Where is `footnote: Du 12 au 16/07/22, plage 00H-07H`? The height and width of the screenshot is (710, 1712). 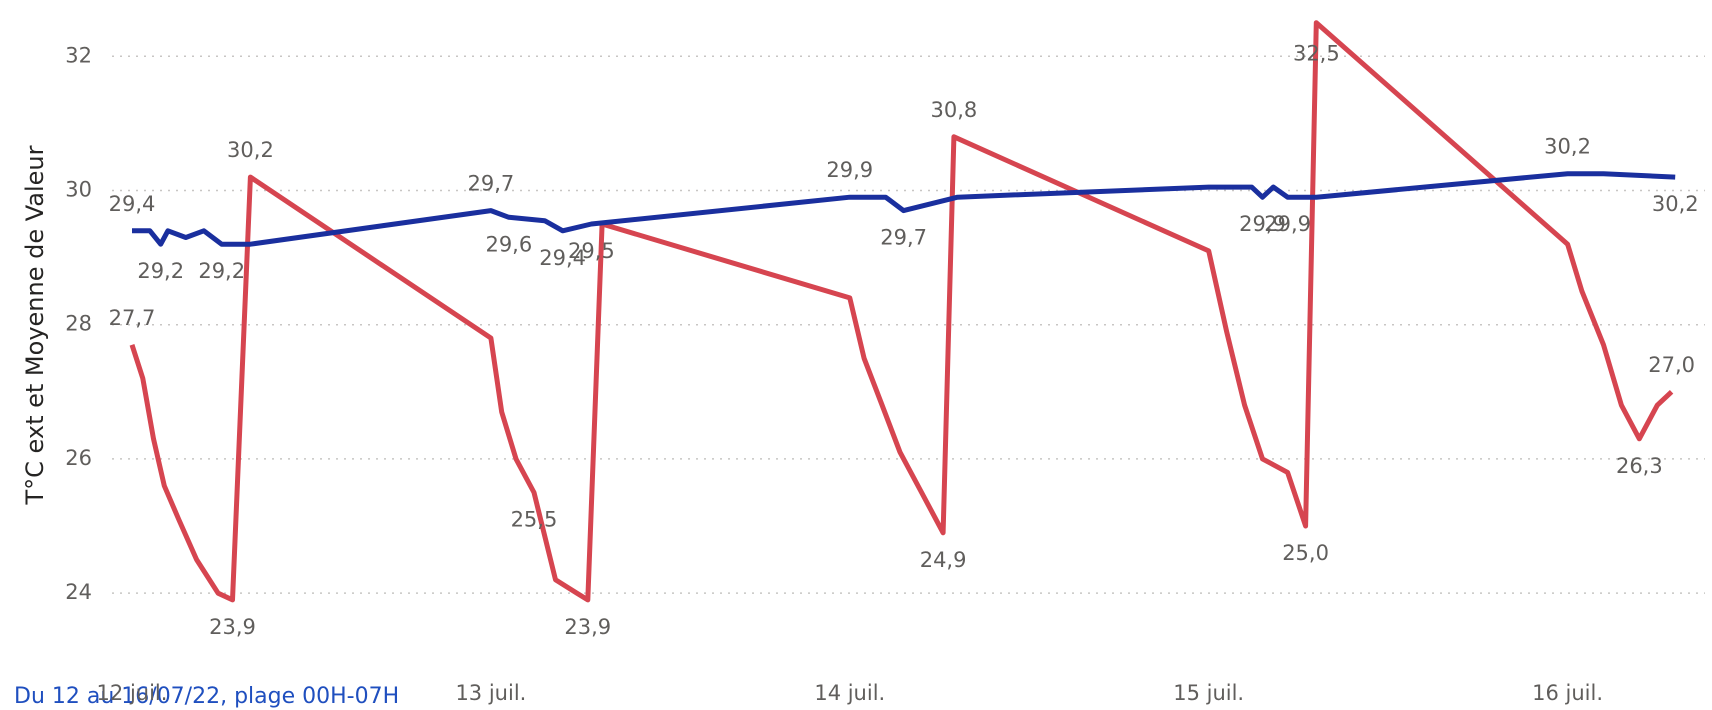 footnote: Du 12 au 16/07/22, plage 00H-07H is located at coordinates (206, 696).